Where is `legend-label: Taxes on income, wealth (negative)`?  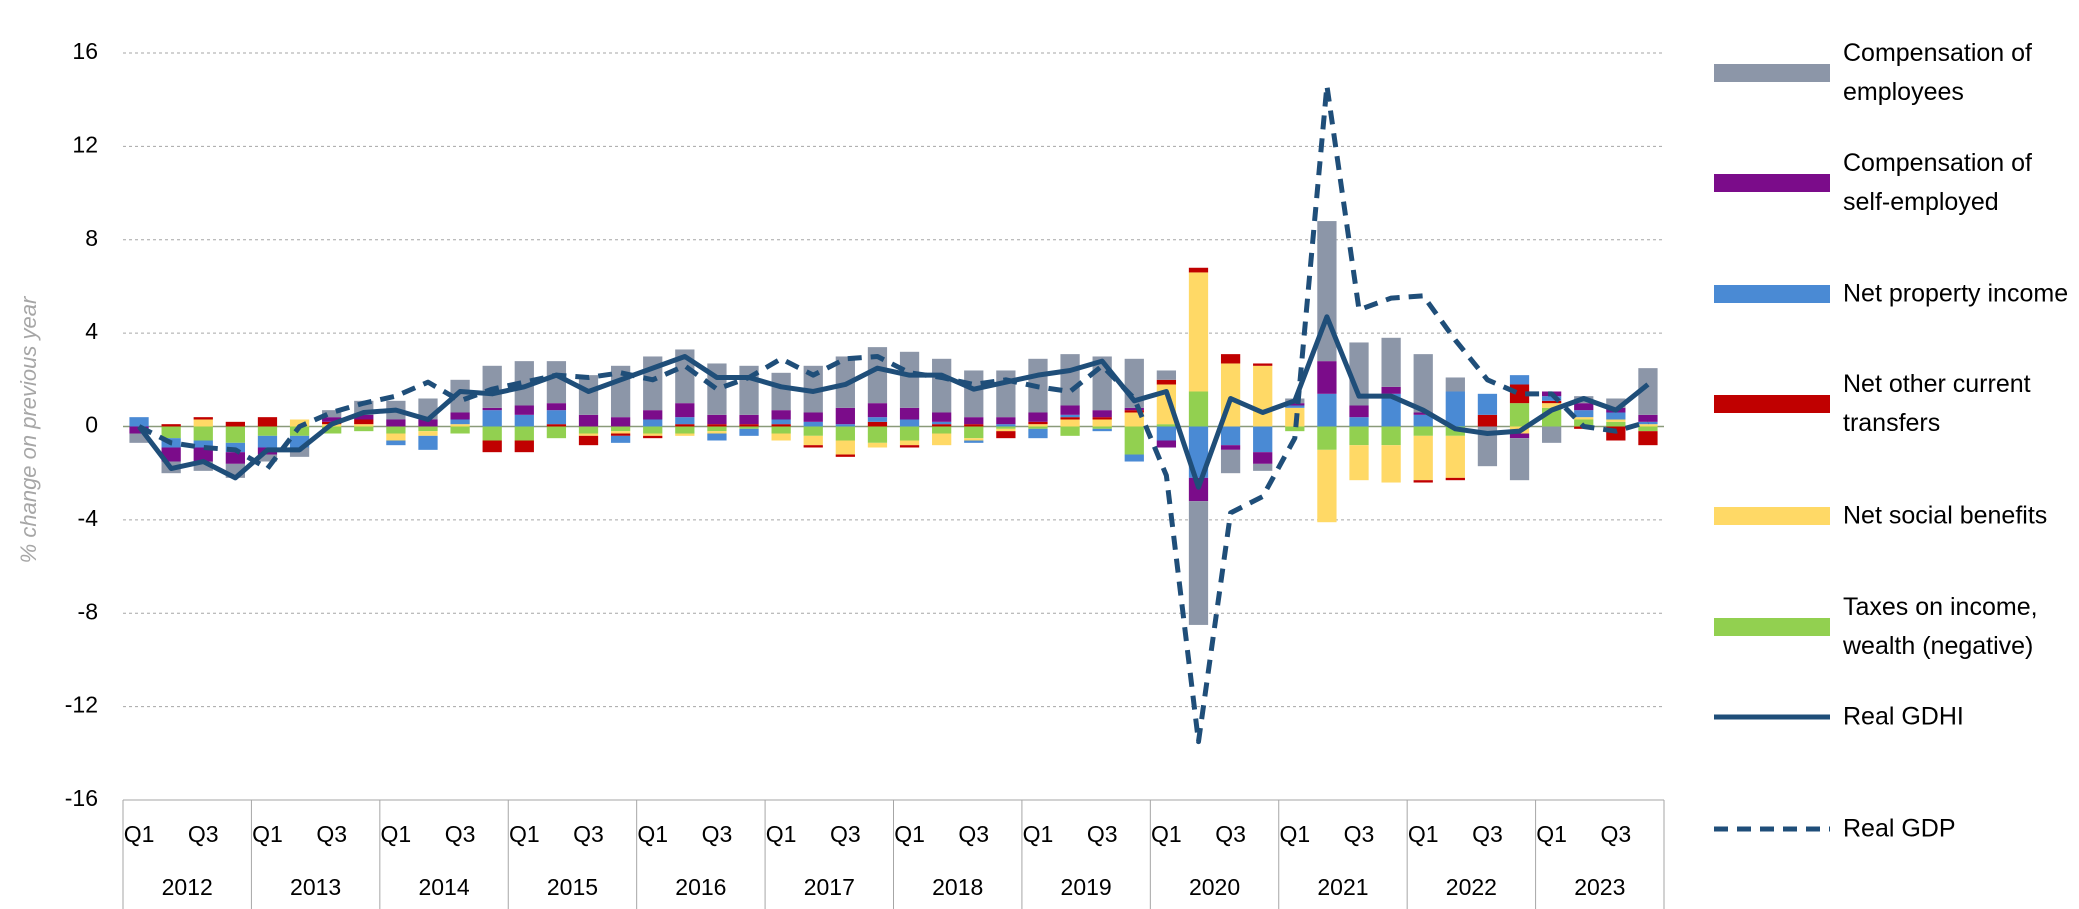 legend-label: Taxes on income, wealth (negative) is located at coordinates (1940, 626).